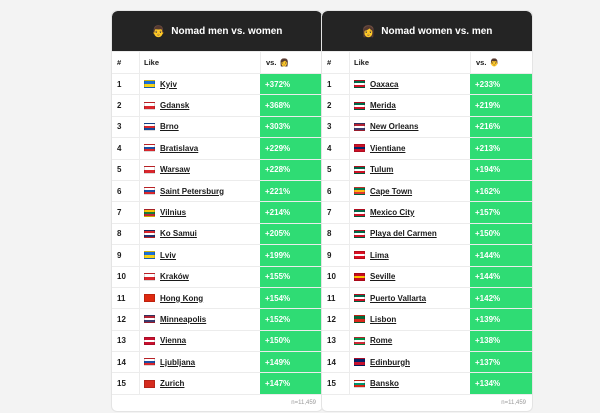  I want to click on city-cell: Hong Kong, so click(199, 298).